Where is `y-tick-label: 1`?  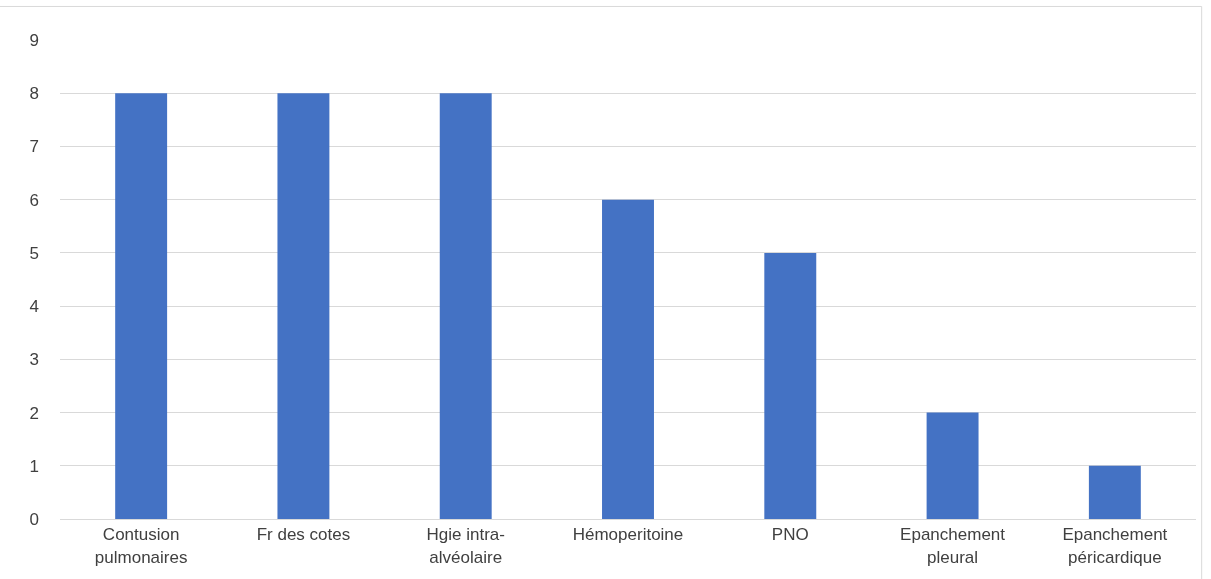
y-tick-label: 1 is located at coordinates (34, 466).